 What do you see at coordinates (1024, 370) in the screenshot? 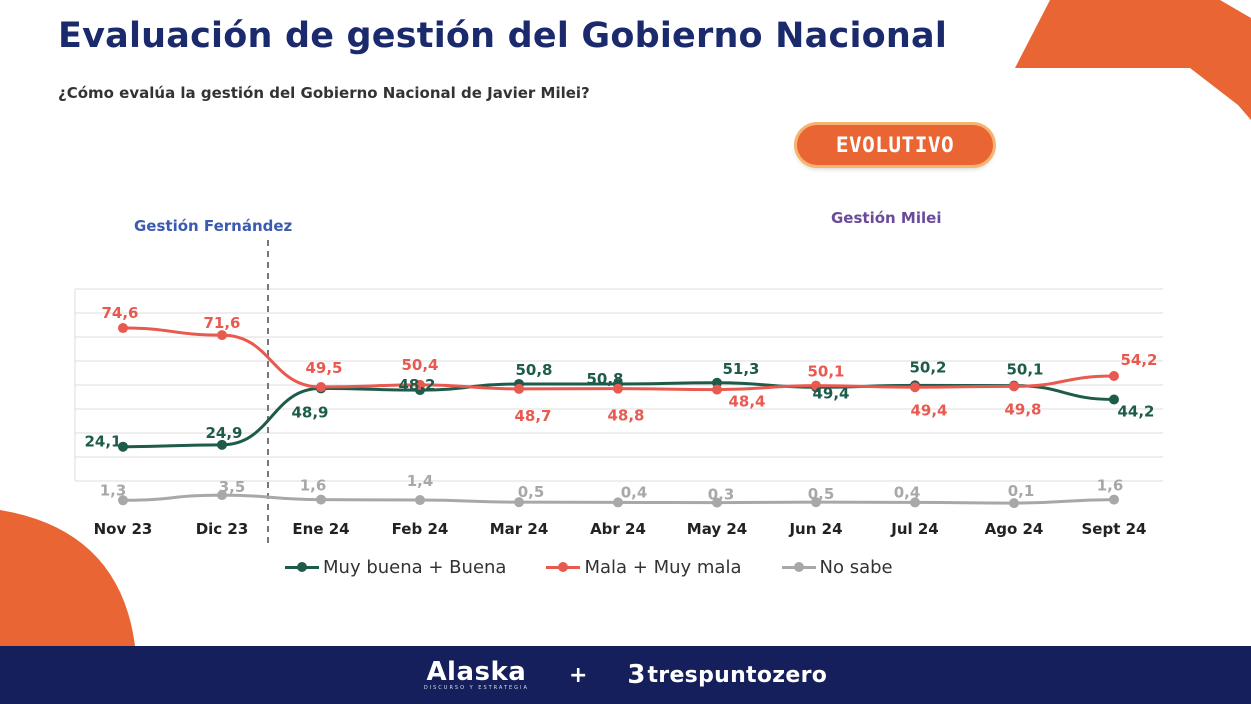
I see `data-label-muy-buena: 50,1` at bounding box center [1024, 370].